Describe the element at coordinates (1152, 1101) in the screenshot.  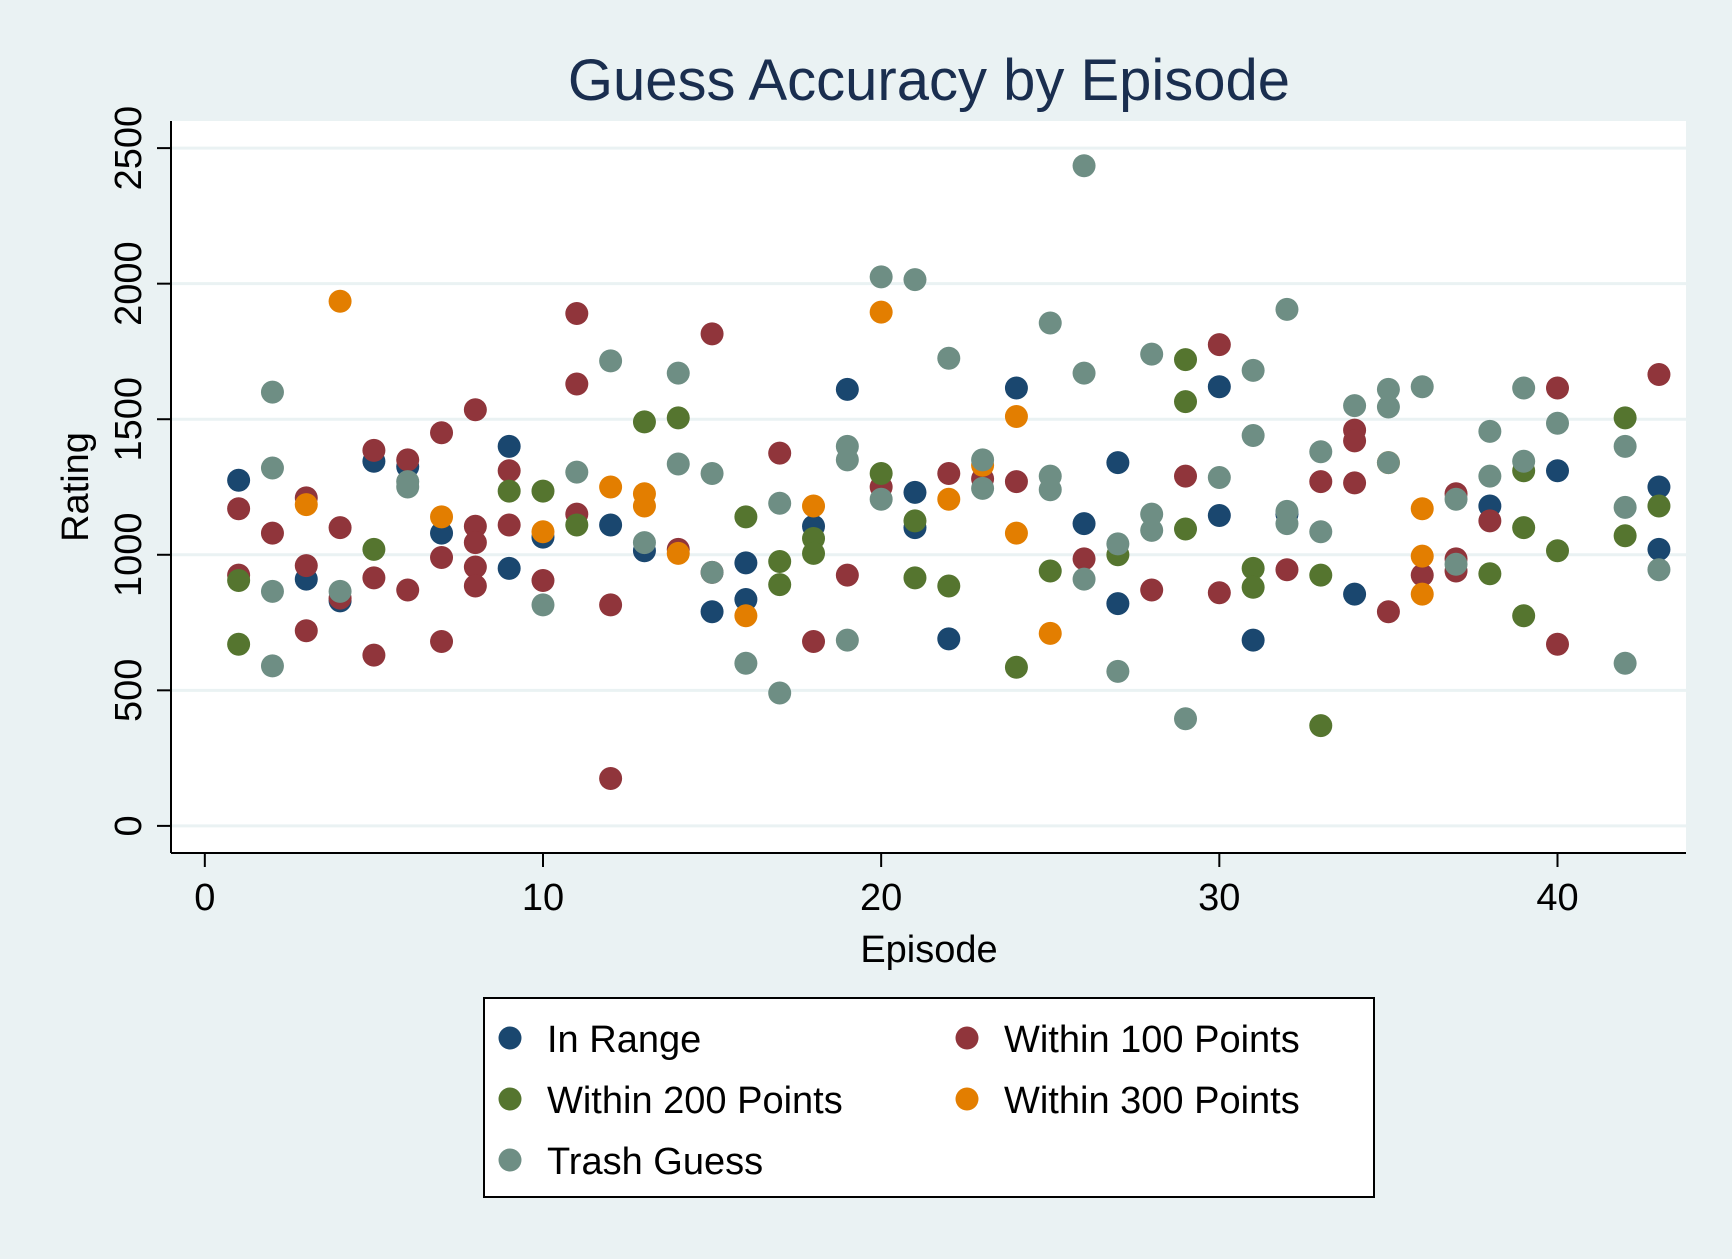
I see `legend-label: Within 300 Points` at that location.